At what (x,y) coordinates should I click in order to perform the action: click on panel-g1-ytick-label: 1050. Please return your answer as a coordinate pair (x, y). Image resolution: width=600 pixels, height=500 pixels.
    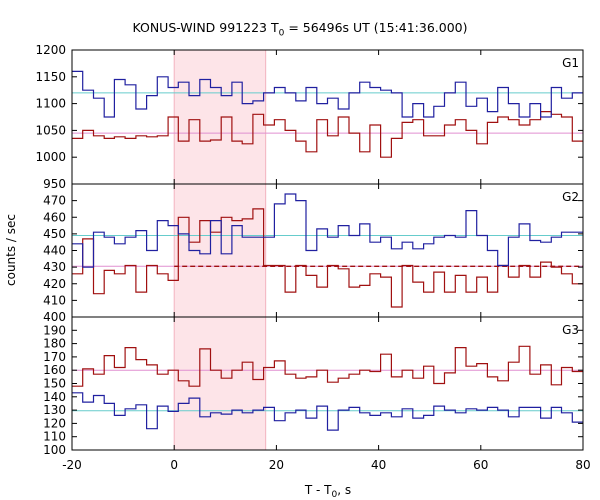
    Looking at the image, I should click on (50, 130).